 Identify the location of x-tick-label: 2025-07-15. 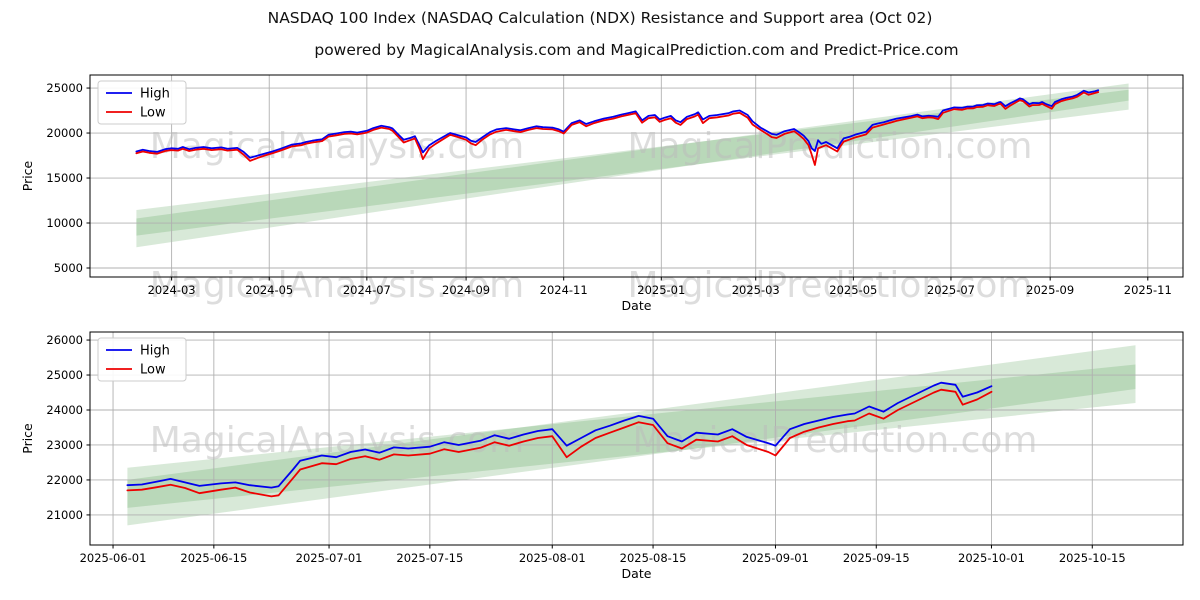
(429, 558).